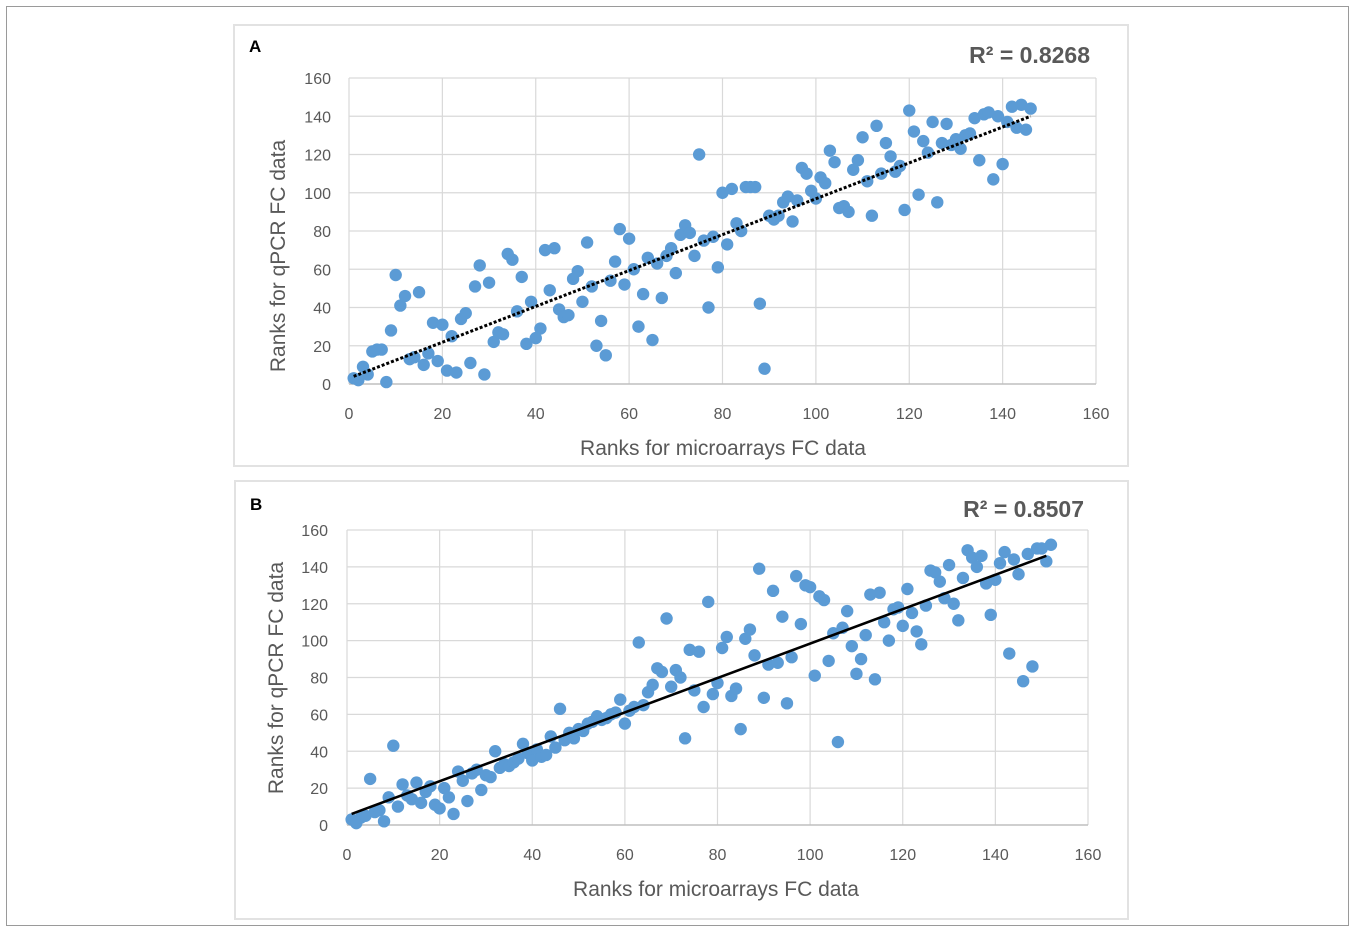 Image resolution: width=1357 pixels, height=926 pixels. What do you see at coordinates (536, 414) in the screenshot?
I see `x-tick-label: 40` at bounding box center [536, 414].